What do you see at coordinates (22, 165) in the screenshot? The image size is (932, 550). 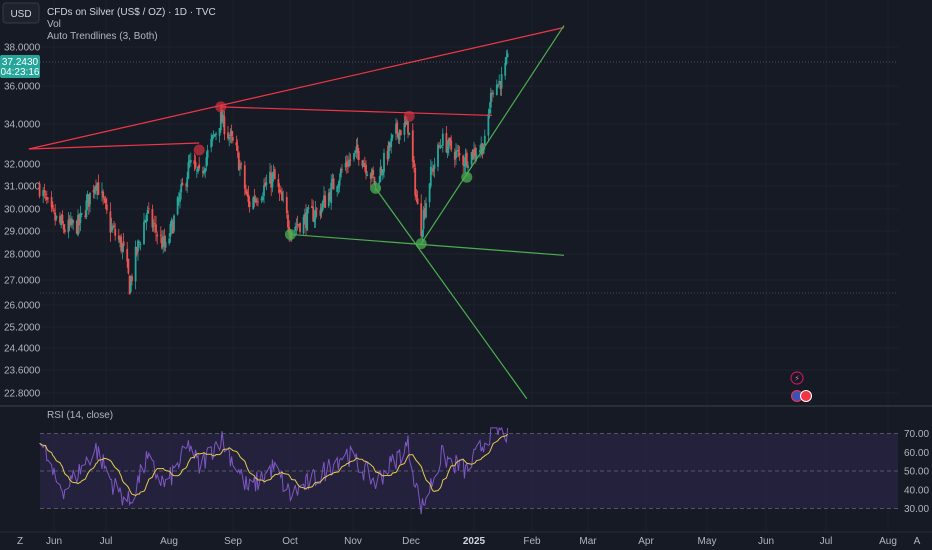 I see `price-tick-label: 32.0000` at bounding box center [22, 165].